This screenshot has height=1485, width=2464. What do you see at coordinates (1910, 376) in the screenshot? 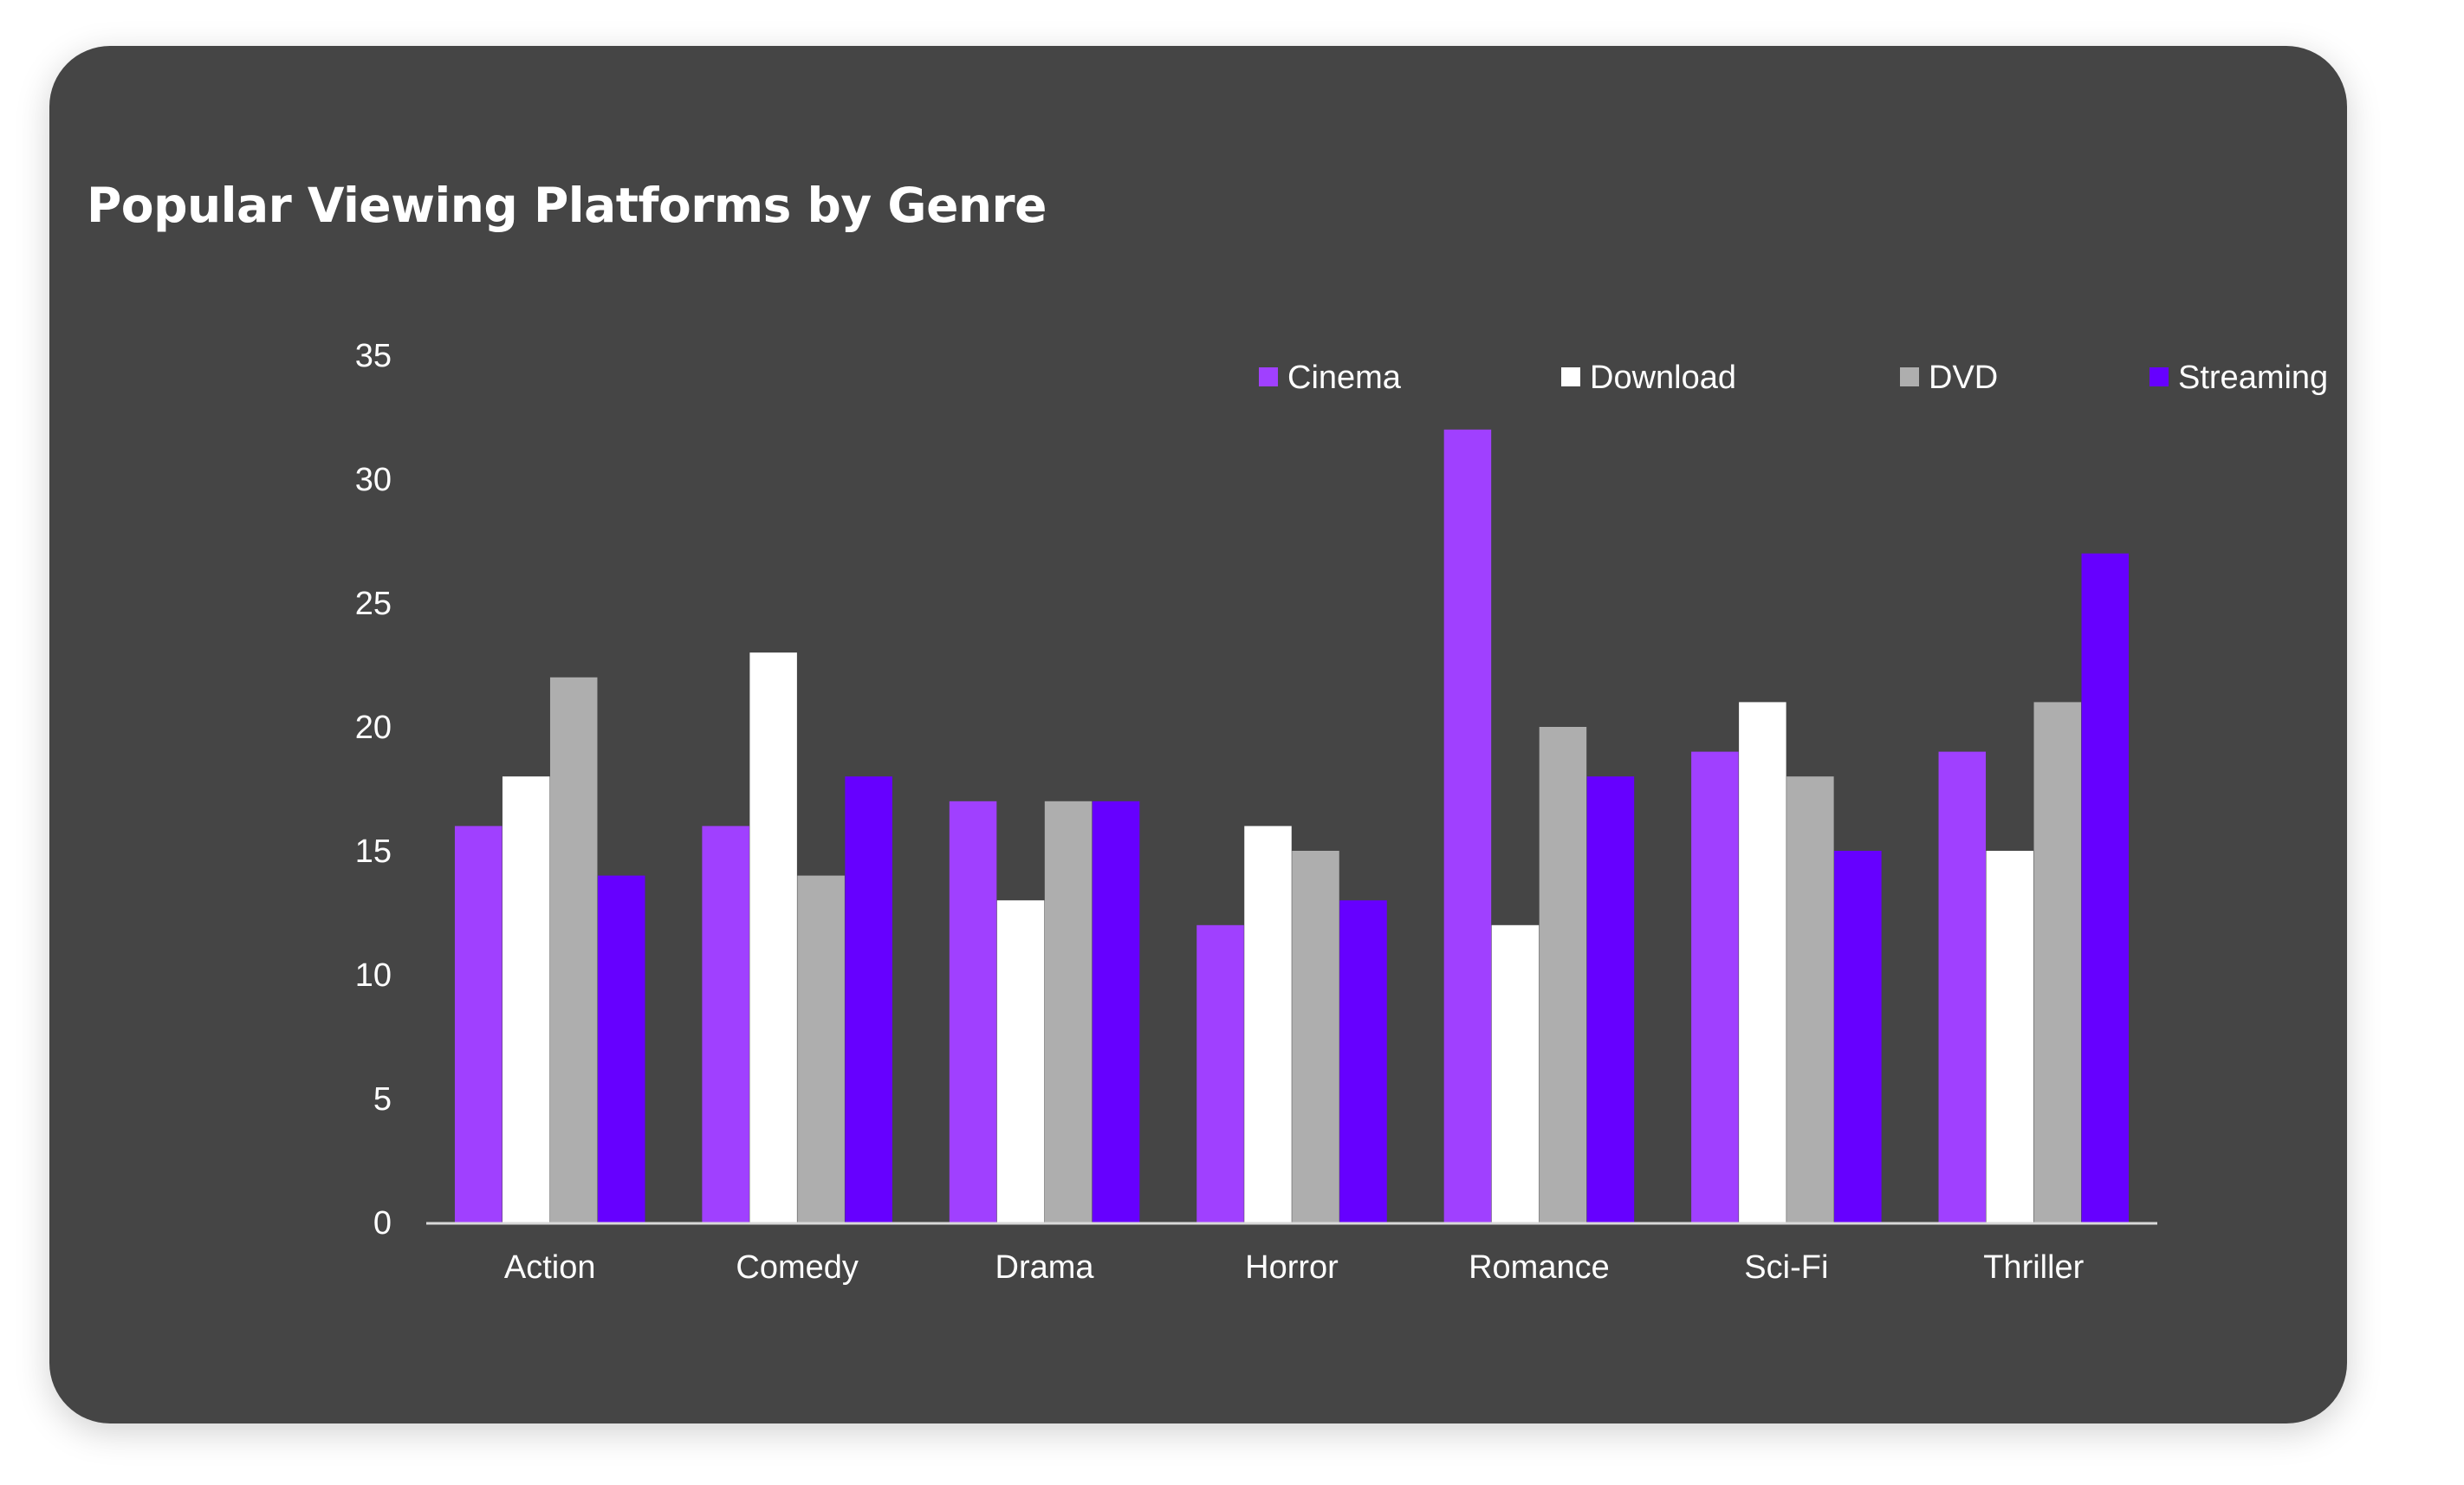
I see `legend-swatch-dvd` at bounding box center [1910, 376].